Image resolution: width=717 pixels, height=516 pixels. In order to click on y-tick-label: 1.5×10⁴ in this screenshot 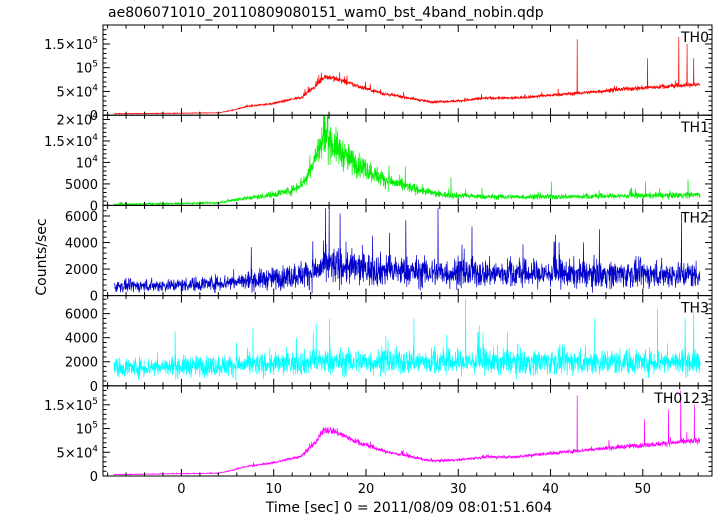, I will do `click(71, 141)`.